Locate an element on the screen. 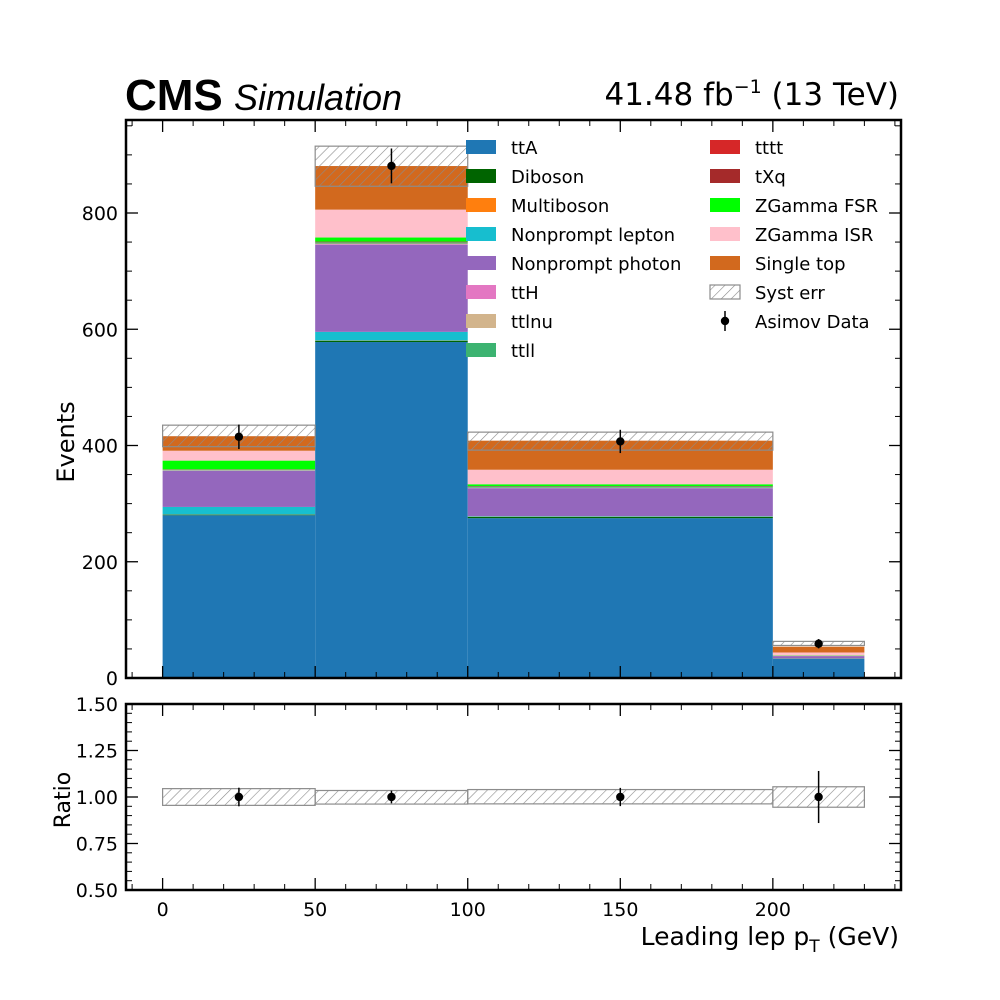 This screenshot has width=1000, height=1000. legend-swatch-tth is located at coordinates (481, 292).